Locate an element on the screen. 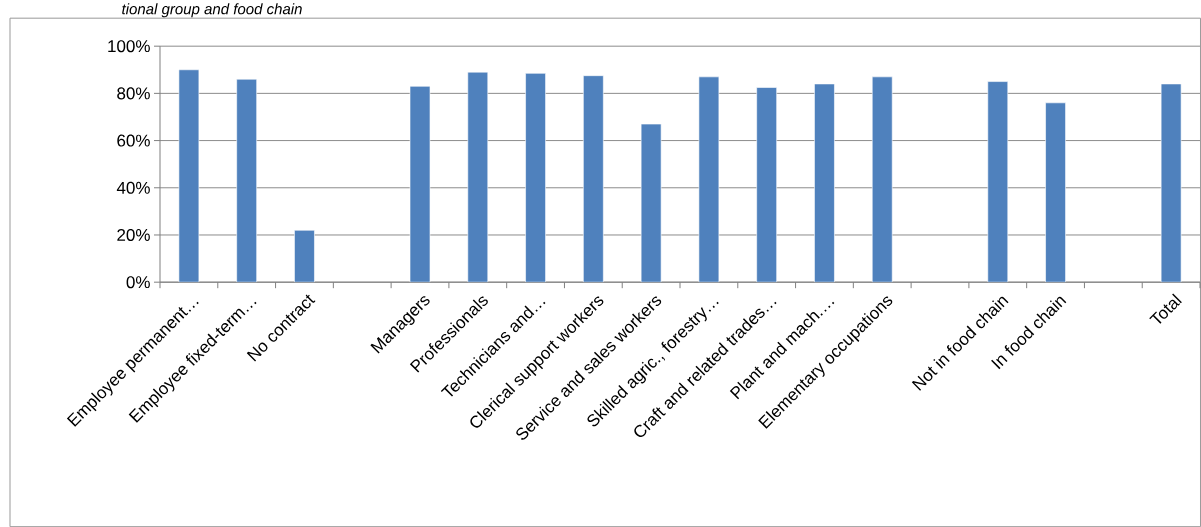 The width and height of the screenshot is (1201, 527). chart-title: tional group and food chain is located at coordinates (212, 10).